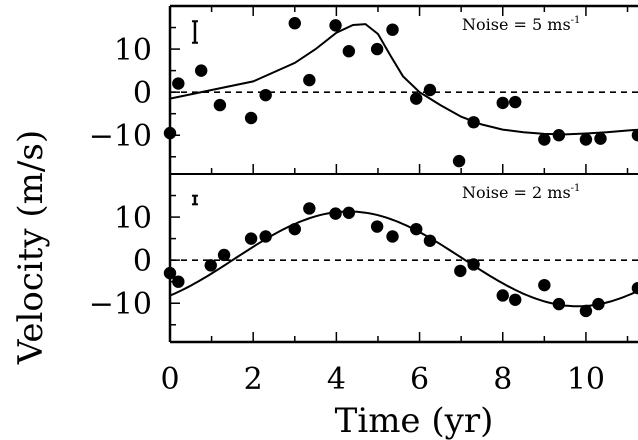 The height and width of the screenshot is (440, 638). Describe the element at coordinates (382, 379) in the screenshot. I see `x-axis-tick-labels: 0 2 4 6 8 10` at that location.